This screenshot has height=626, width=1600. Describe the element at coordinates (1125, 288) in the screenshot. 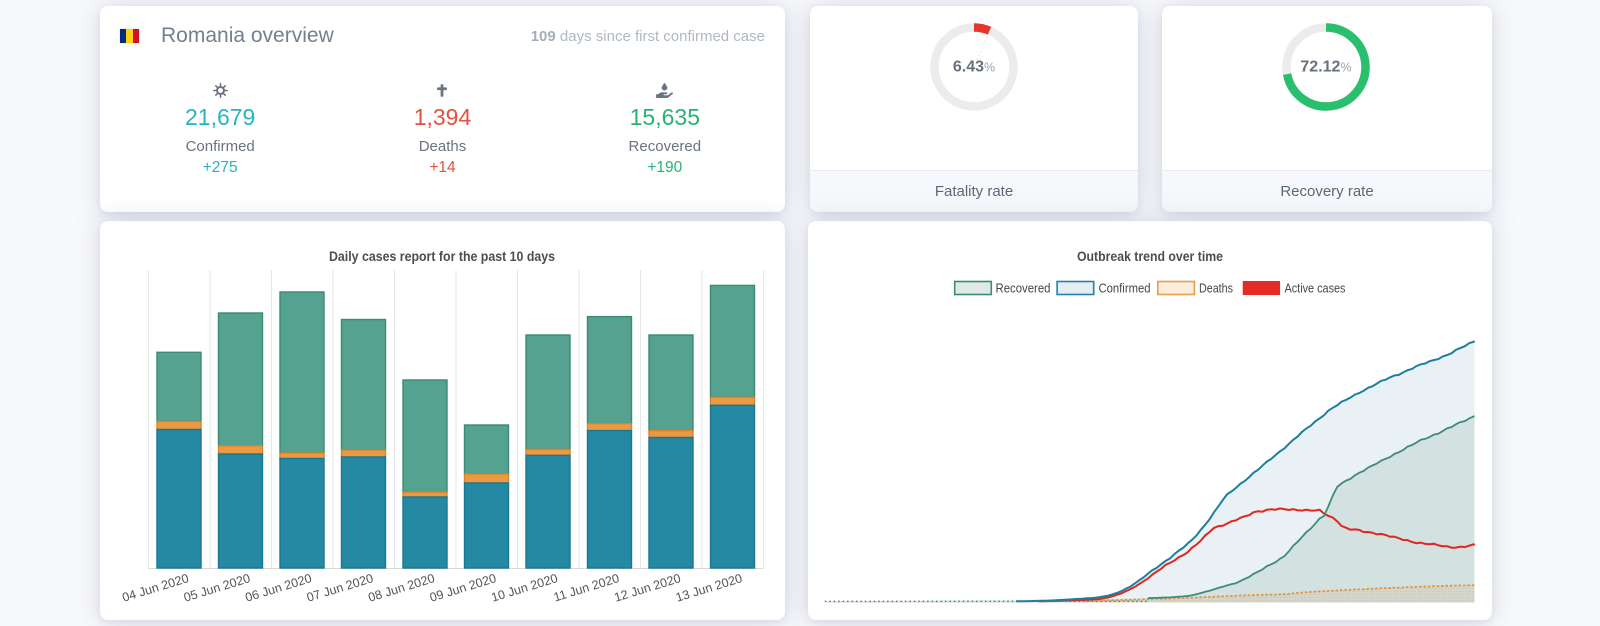

I see `svg-text: Confirmed` at that location.